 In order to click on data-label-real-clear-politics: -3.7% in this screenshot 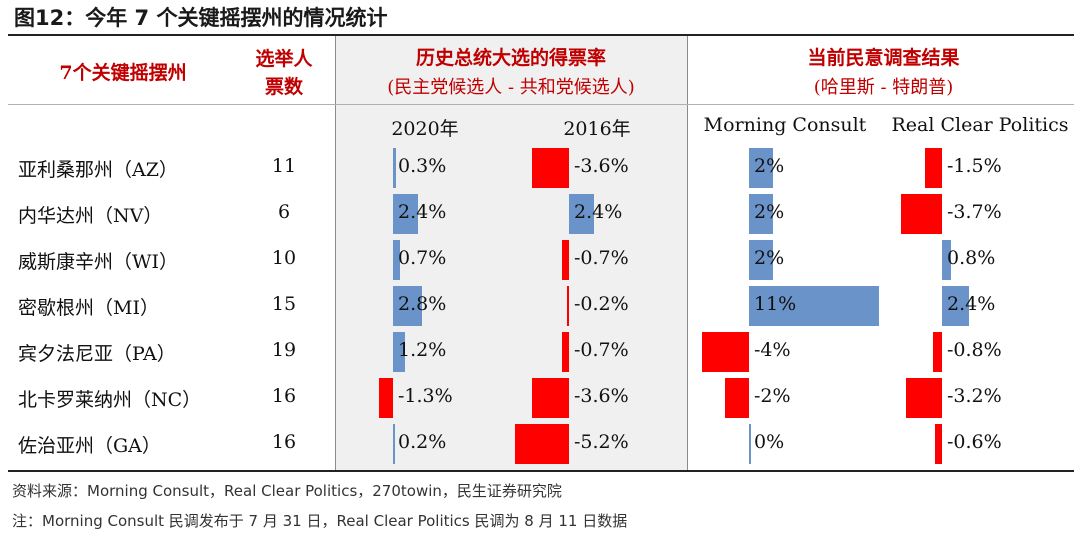, I will do `click(974, 212)`.